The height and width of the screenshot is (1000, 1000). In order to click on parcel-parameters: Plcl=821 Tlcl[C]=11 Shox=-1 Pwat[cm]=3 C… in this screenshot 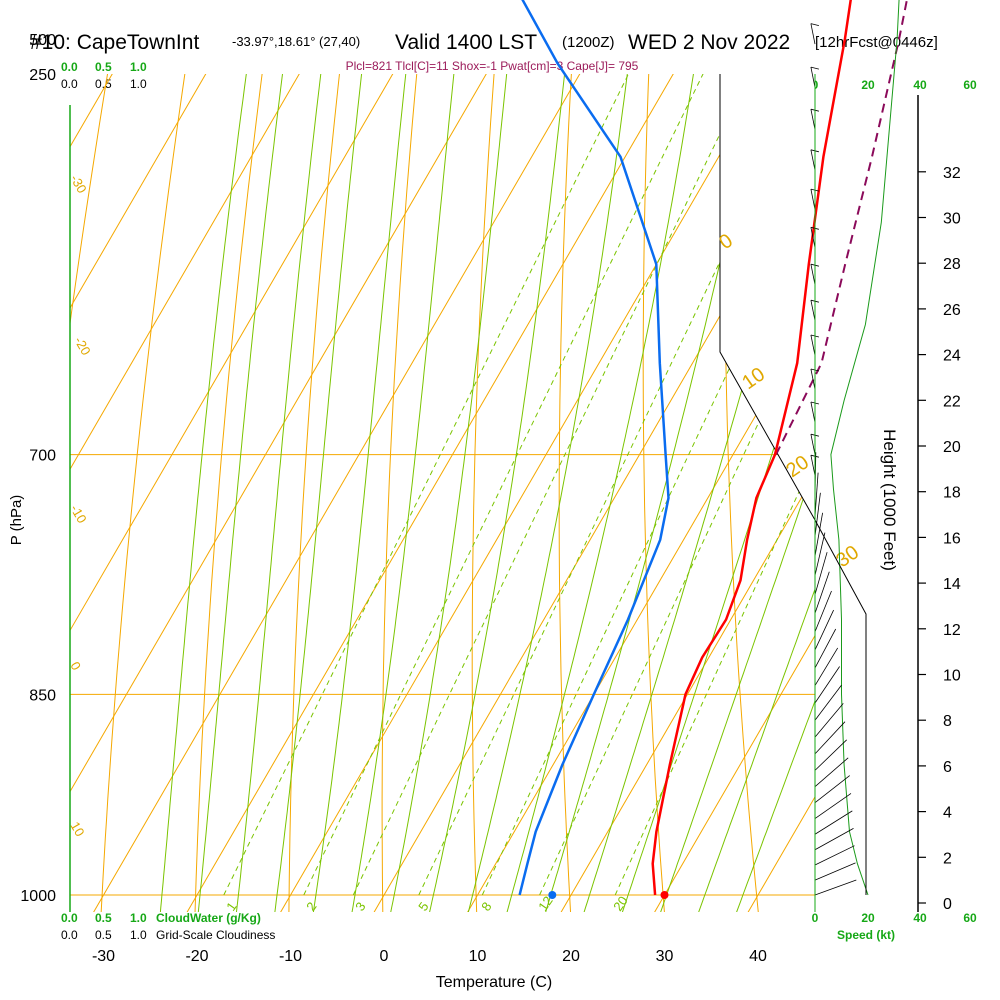, I will do `click(492, 66)`.